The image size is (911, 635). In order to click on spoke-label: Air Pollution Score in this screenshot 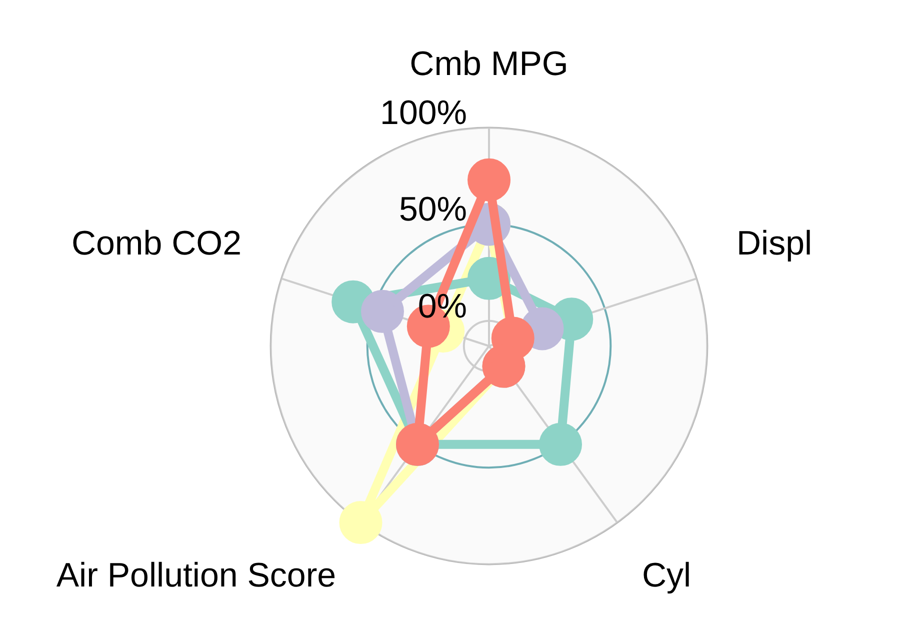, I will do `click(196, 575)`.